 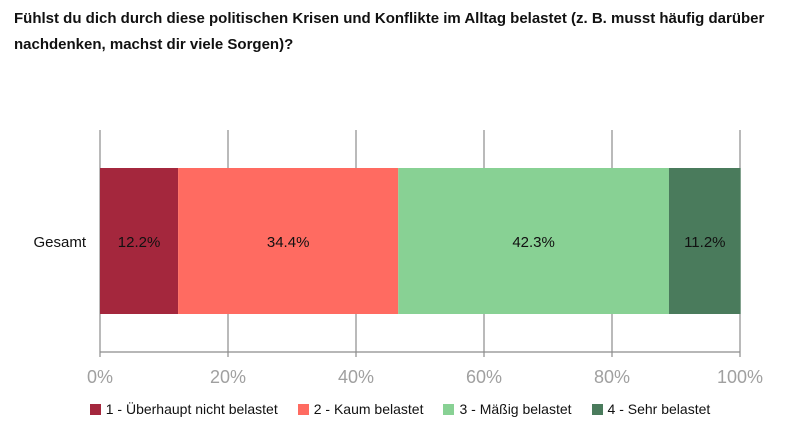 What do you see at coordinates (356, 377) in the screenshot?
I see `x-tick-label-2: 40%` at bounding box center [356, 377].